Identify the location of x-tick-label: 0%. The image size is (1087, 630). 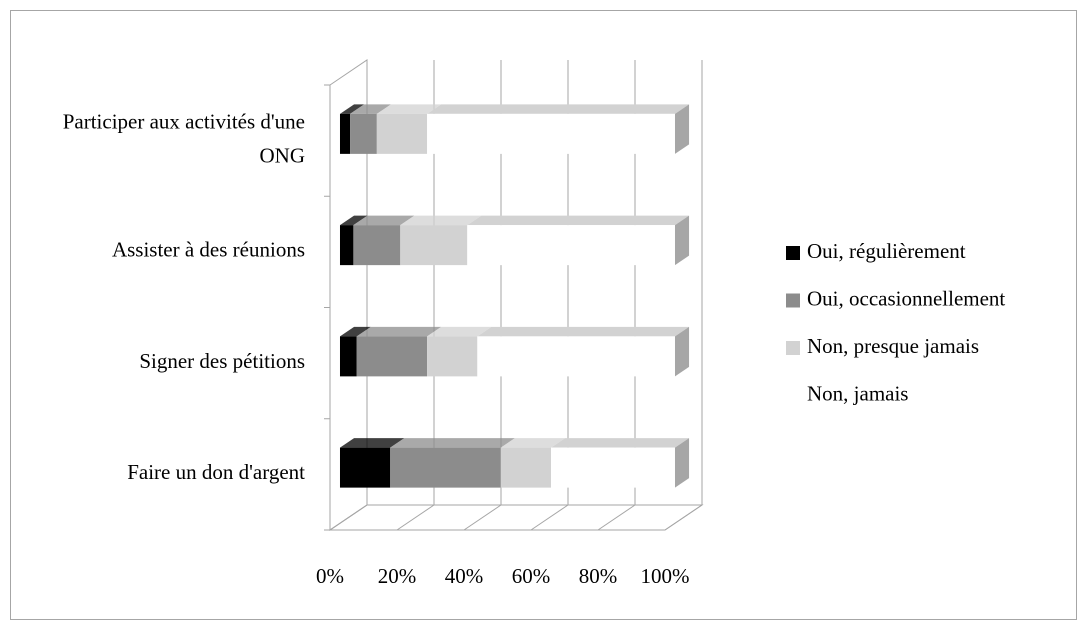
(330, 576).